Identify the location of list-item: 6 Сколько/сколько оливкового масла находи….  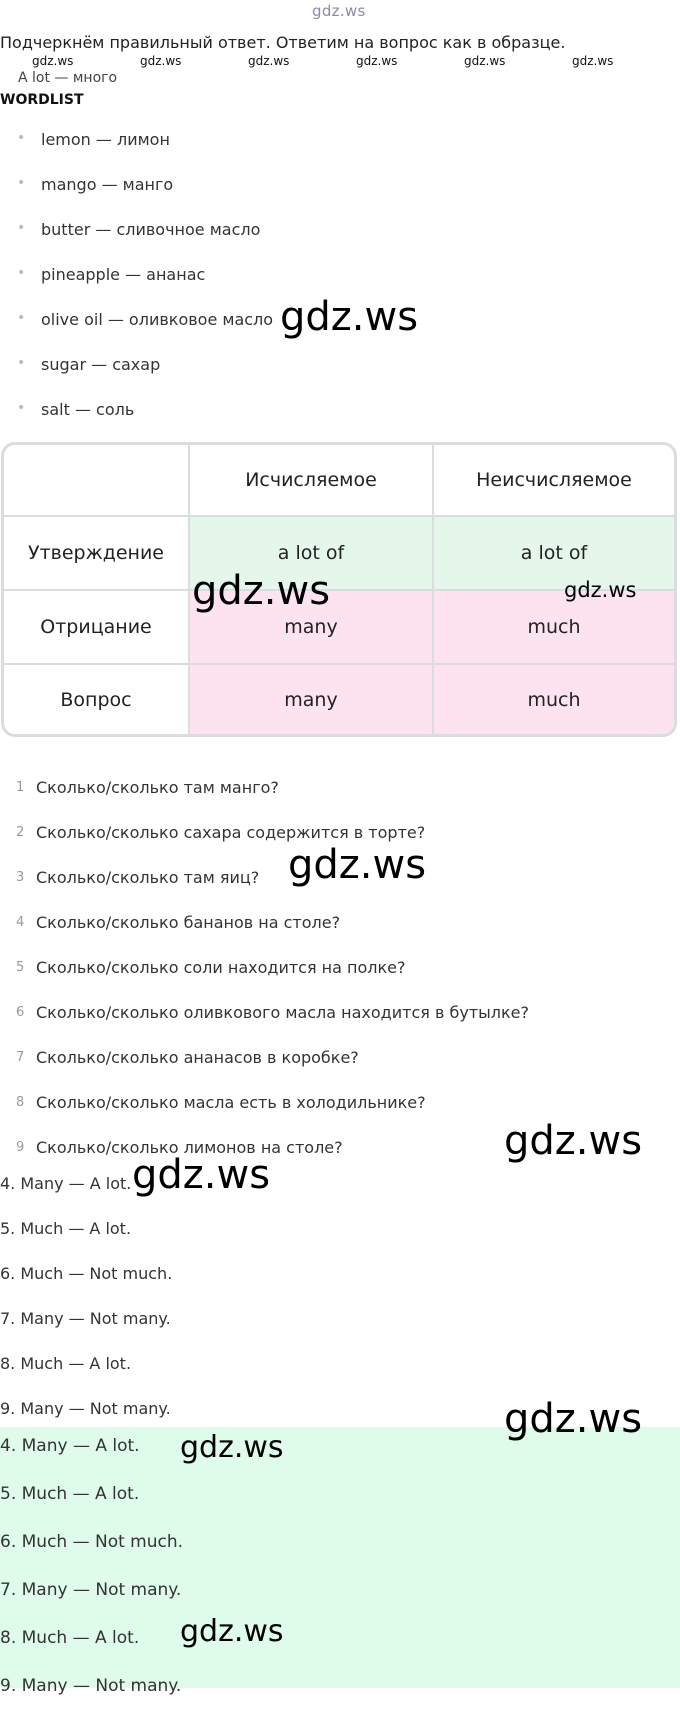
(264, 1025).